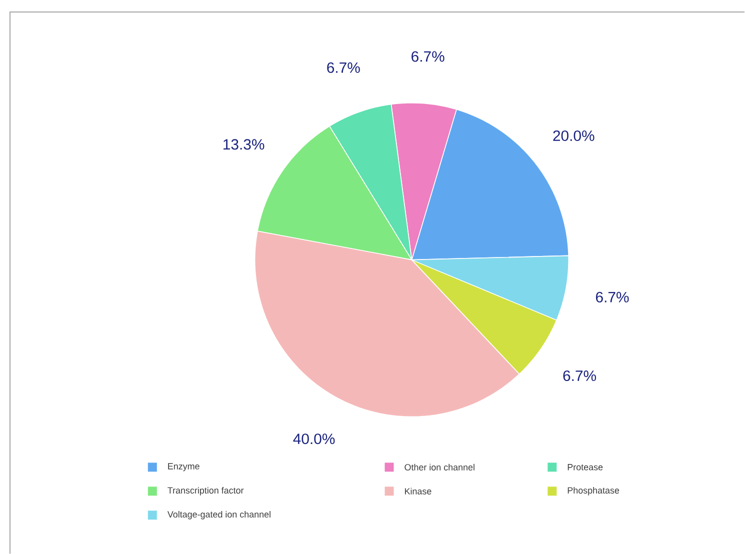 This screenshot has width=745, height=554. What do you see at coordinates (314, 439) in the screenshot?
I see `data-label: 40.0%` at bounding box center [314, 439].